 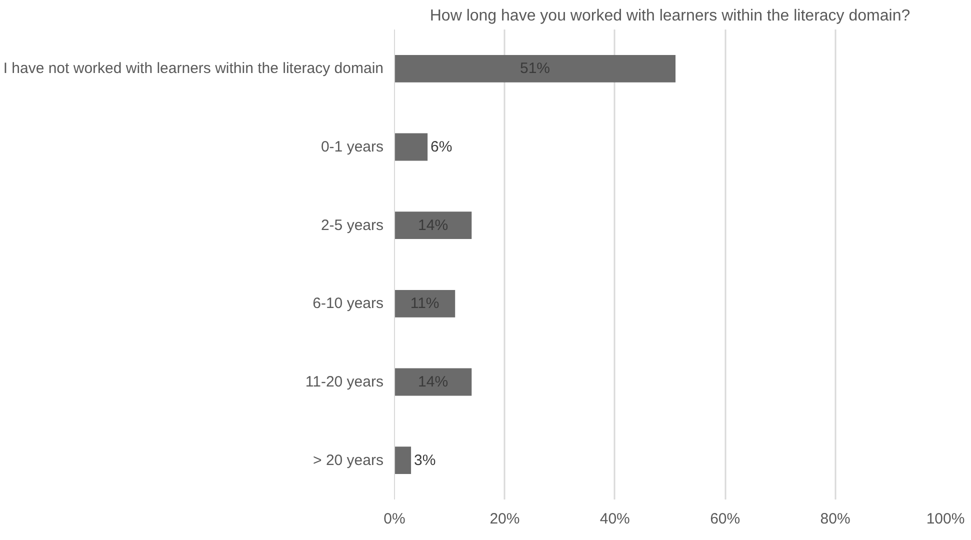 What do you see at coordinates (425, 460) in the screenshot?
I see `data-label: 3%` at bounding box center [425, 460].